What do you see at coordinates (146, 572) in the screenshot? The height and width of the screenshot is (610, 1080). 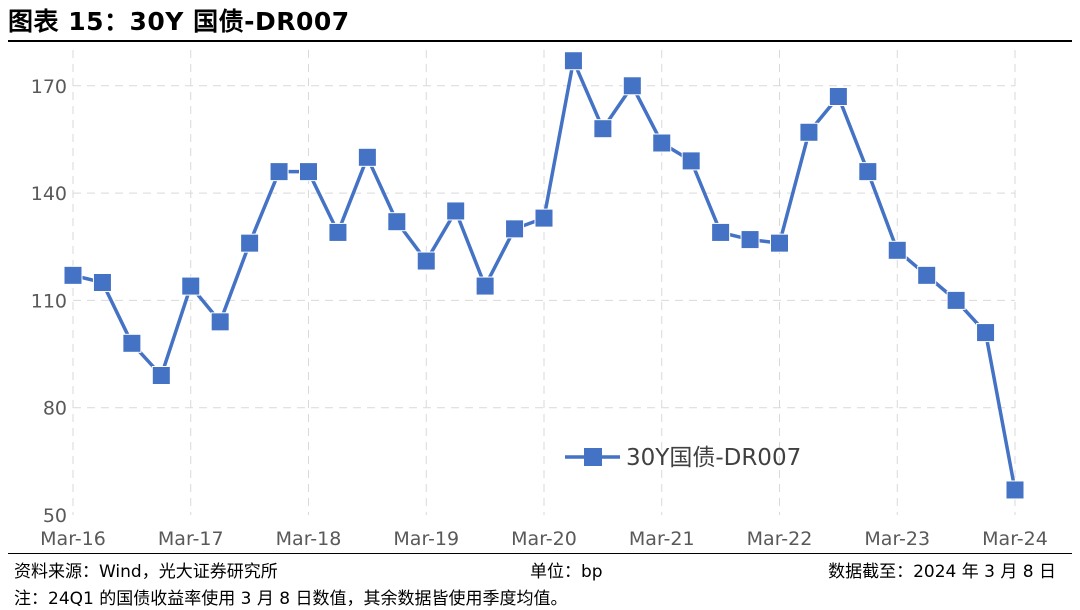 I see `source-note: 资料来源：Wind，光大证券研究所` at bounding box center [146, 572].